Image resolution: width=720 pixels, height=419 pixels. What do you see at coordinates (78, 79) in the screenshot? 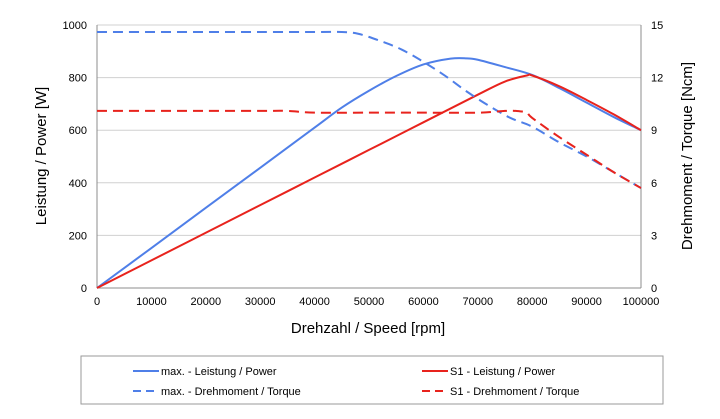
I see `y-tick-label: 800` at bounding box center [78, 79].